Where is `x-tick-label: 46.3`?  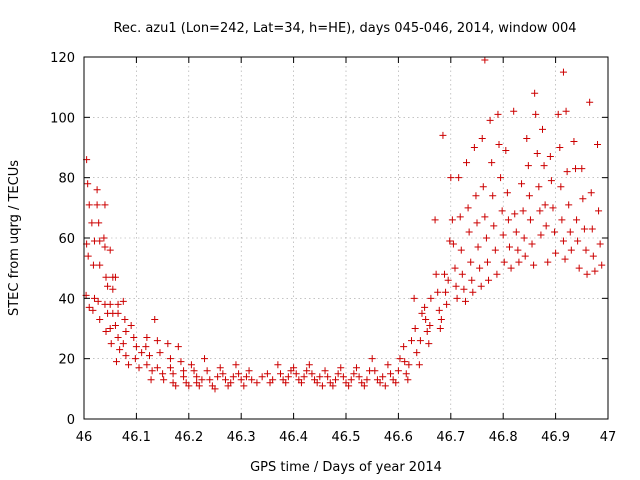 x-tick-label: 46.3 is located at coordinates (241, 437).